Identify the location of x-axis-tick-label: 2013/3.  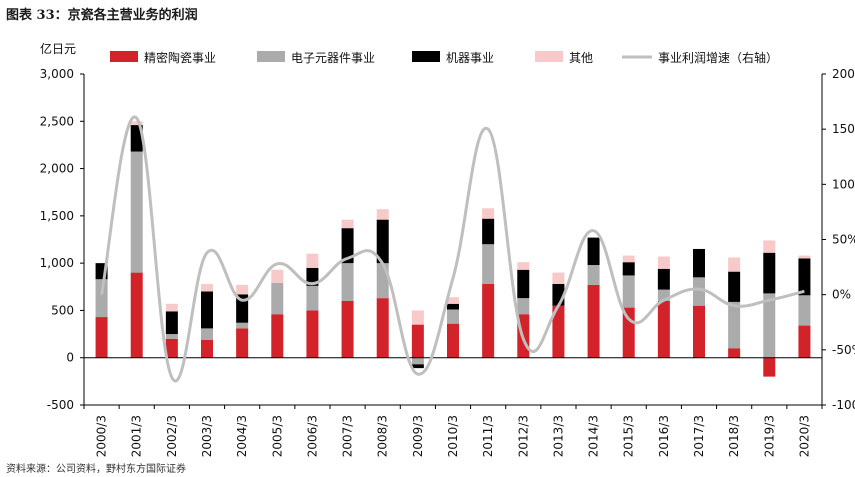
(558, 436).